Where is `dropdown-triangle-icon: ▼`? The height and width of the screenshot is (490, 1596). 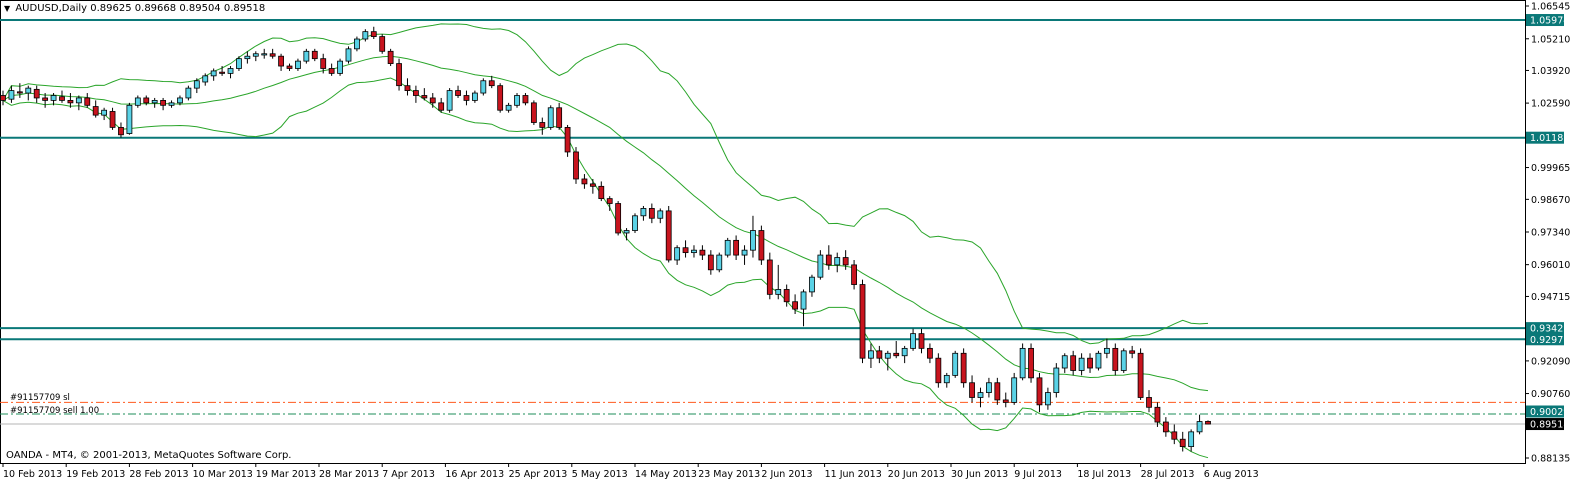
dropdown-triangle-icon: ▼ is located at coordinates (7, 8).